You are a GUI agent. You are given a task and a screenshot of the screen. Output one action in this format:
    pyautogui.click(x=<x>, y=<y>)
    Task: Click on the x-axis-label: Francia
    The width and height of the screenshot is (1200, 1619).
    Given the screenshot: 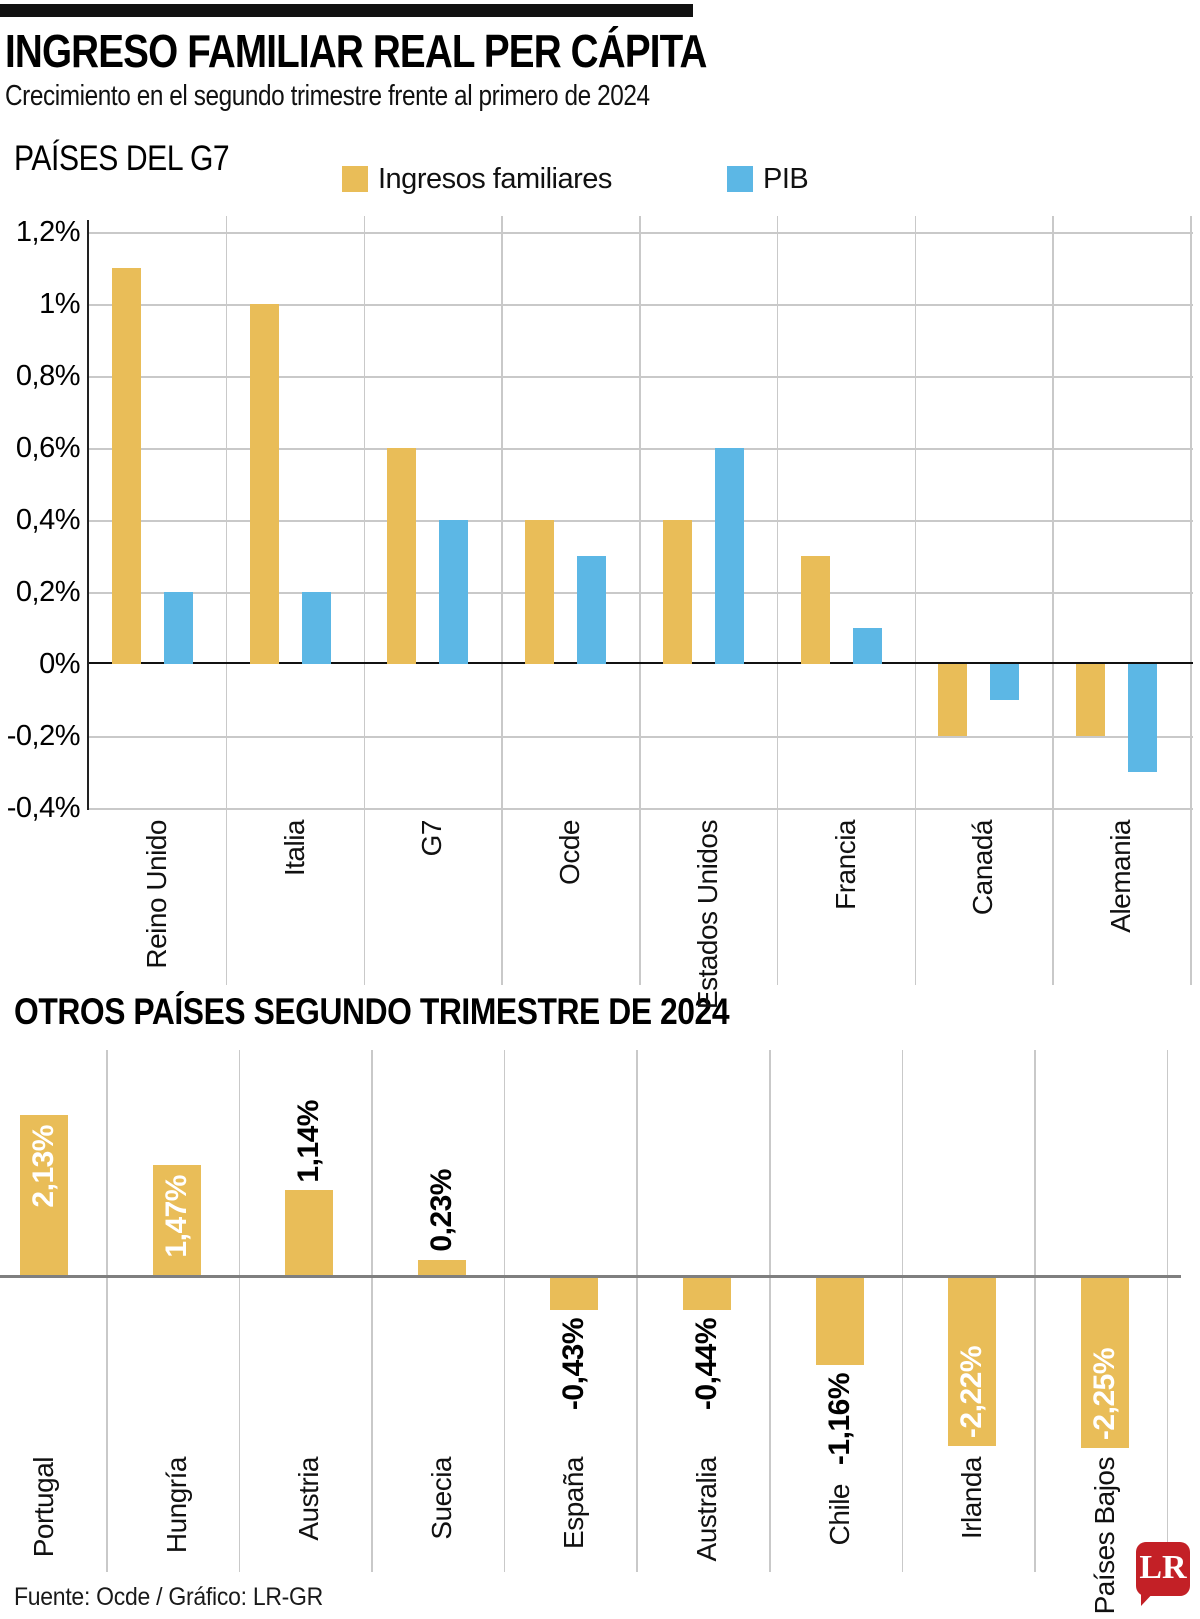 What is the action you would take?
    pyautogui.click(x=845, y=865)
    